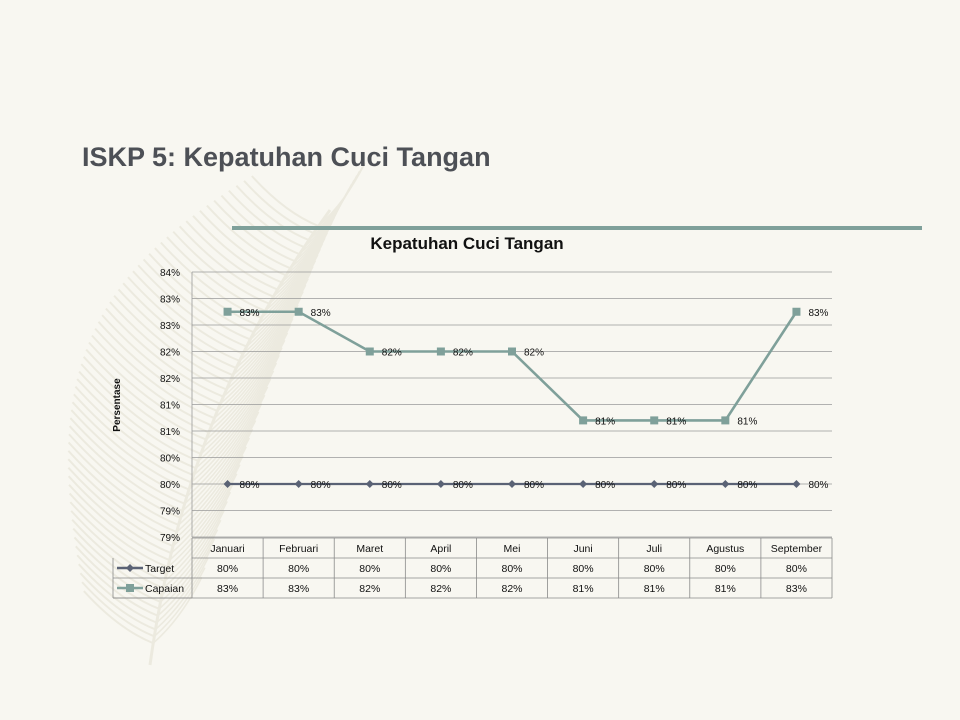 The image size is (960, 720). I want to click on table-cell: 82%, so click(511, 589).